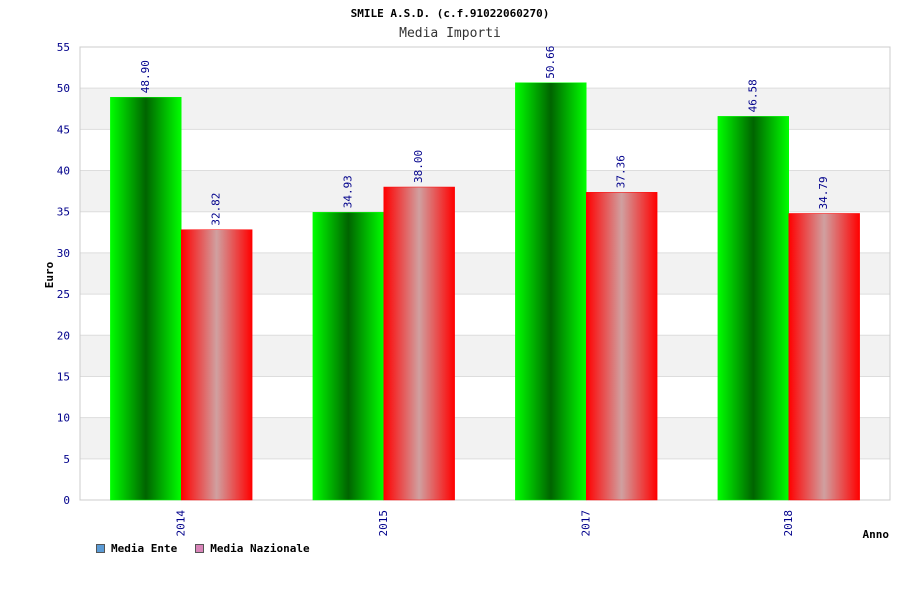 Image resolution: width=900 pixels, height=600 pixels. I want to click on y-tick-label: 10, so click(63, 418).